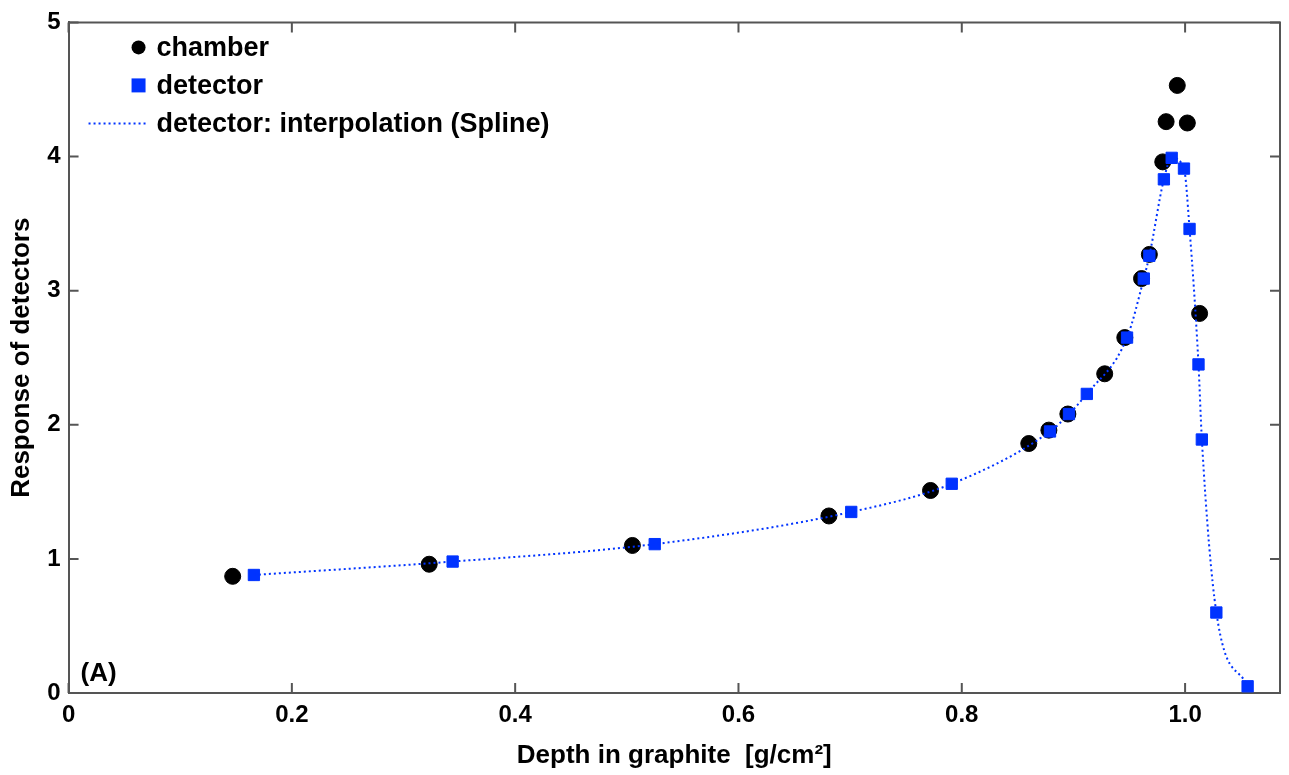 This screenshot has height=775, width=1289. Describe the element at coordinates (515, 714) in the screenshot. I see `x-tick-label: 0.4` at that location.